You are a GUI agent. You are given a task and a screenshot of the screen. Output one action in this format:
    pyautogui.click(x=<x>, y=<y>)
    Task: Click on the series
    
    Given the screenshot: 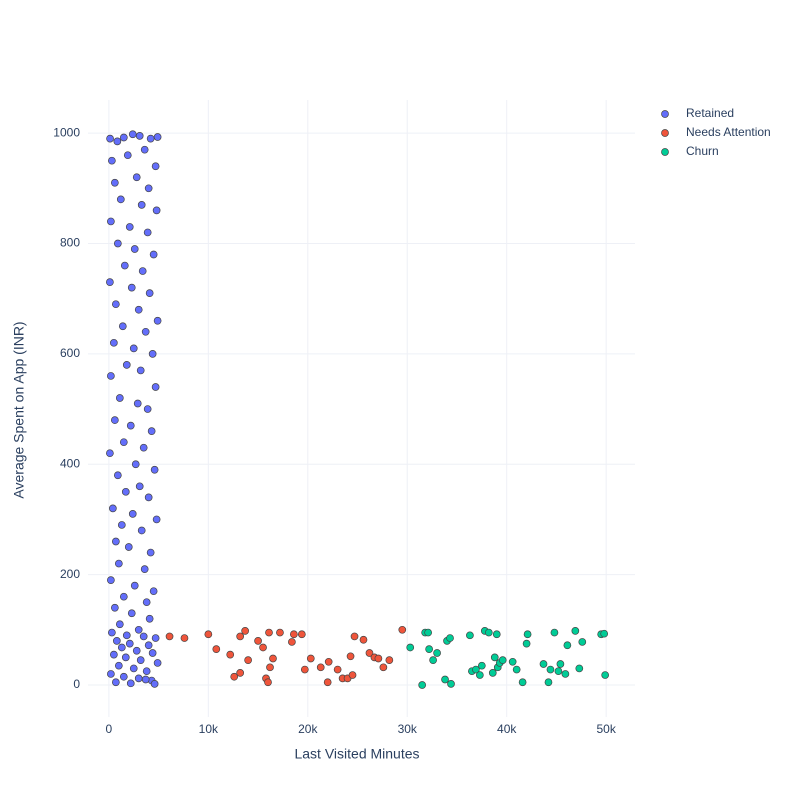 What is the action you would take?
    pyautogui.click(x=508, y=658)
    